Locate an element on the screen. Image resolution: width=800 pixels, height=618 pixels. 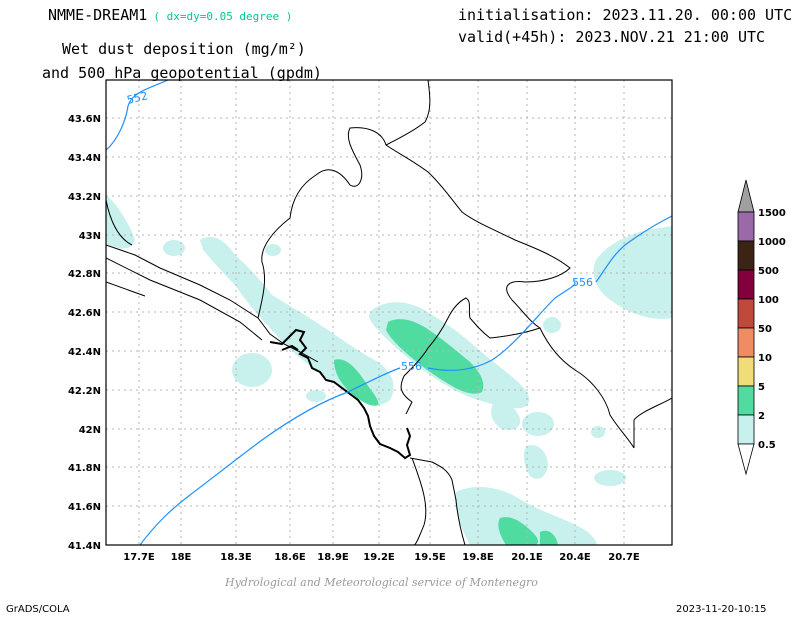
lat-label: 43.6N is located at coordinates (84, 119).